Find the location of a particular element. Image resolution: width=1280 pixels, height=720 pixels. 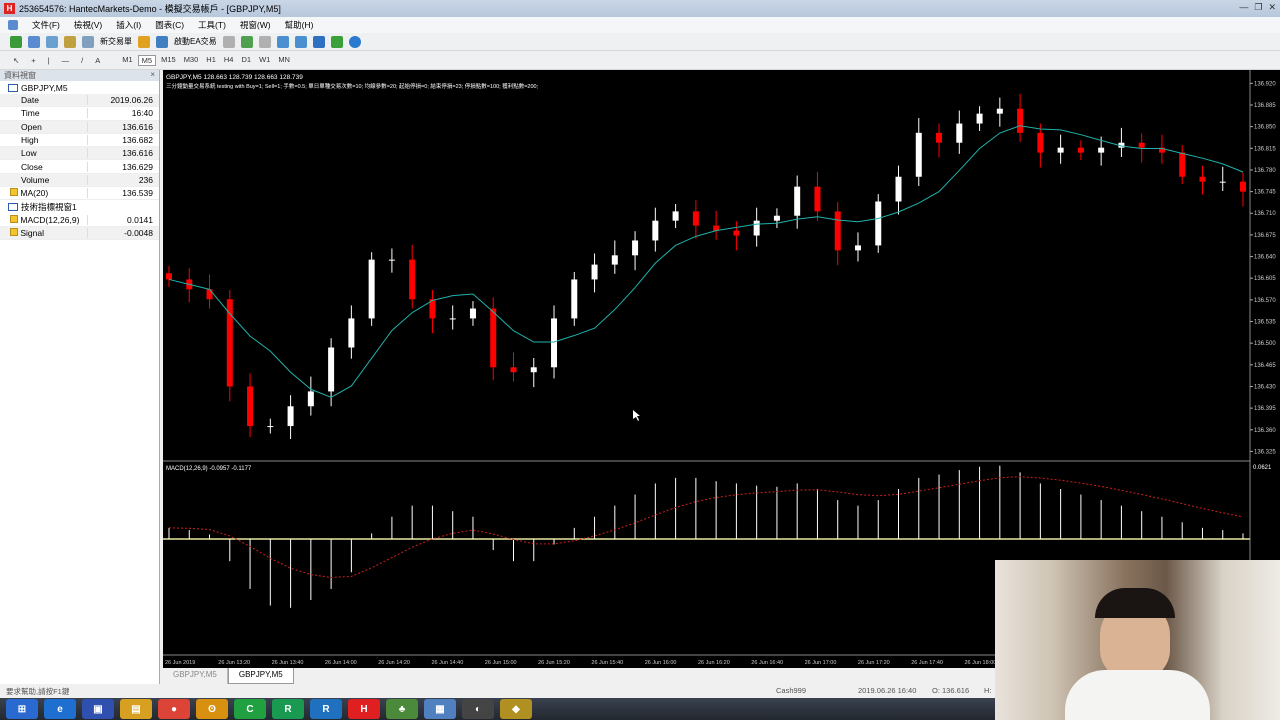

taskbar-app-icon: ⊞ is located at coordinates (22, 709).